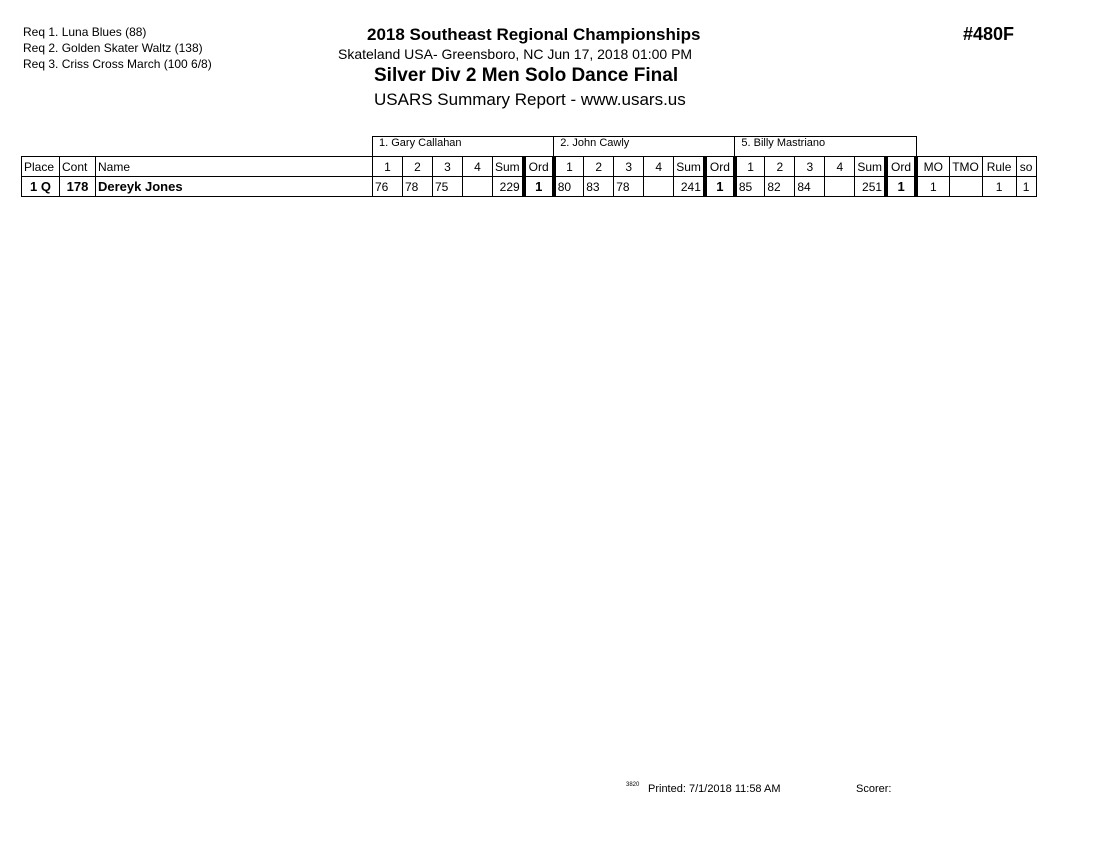 This screenshot has height=850, width=1100. Describe the element at coordinates (644, 146) in the screenshot. I see `judge-2-name: 2. John Cawly` at that location.